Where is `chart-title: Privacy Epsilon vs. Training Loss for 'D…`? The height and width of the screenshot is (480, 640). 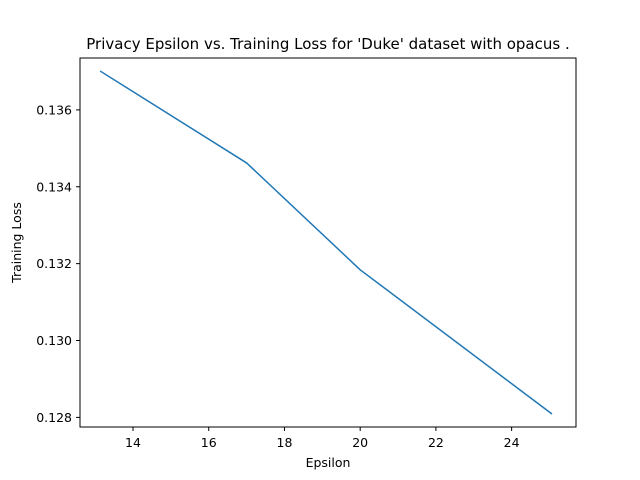
chart-title: Privacy Epsilon vs. Training Loss for 'D… is located at coordinates (327, 44).